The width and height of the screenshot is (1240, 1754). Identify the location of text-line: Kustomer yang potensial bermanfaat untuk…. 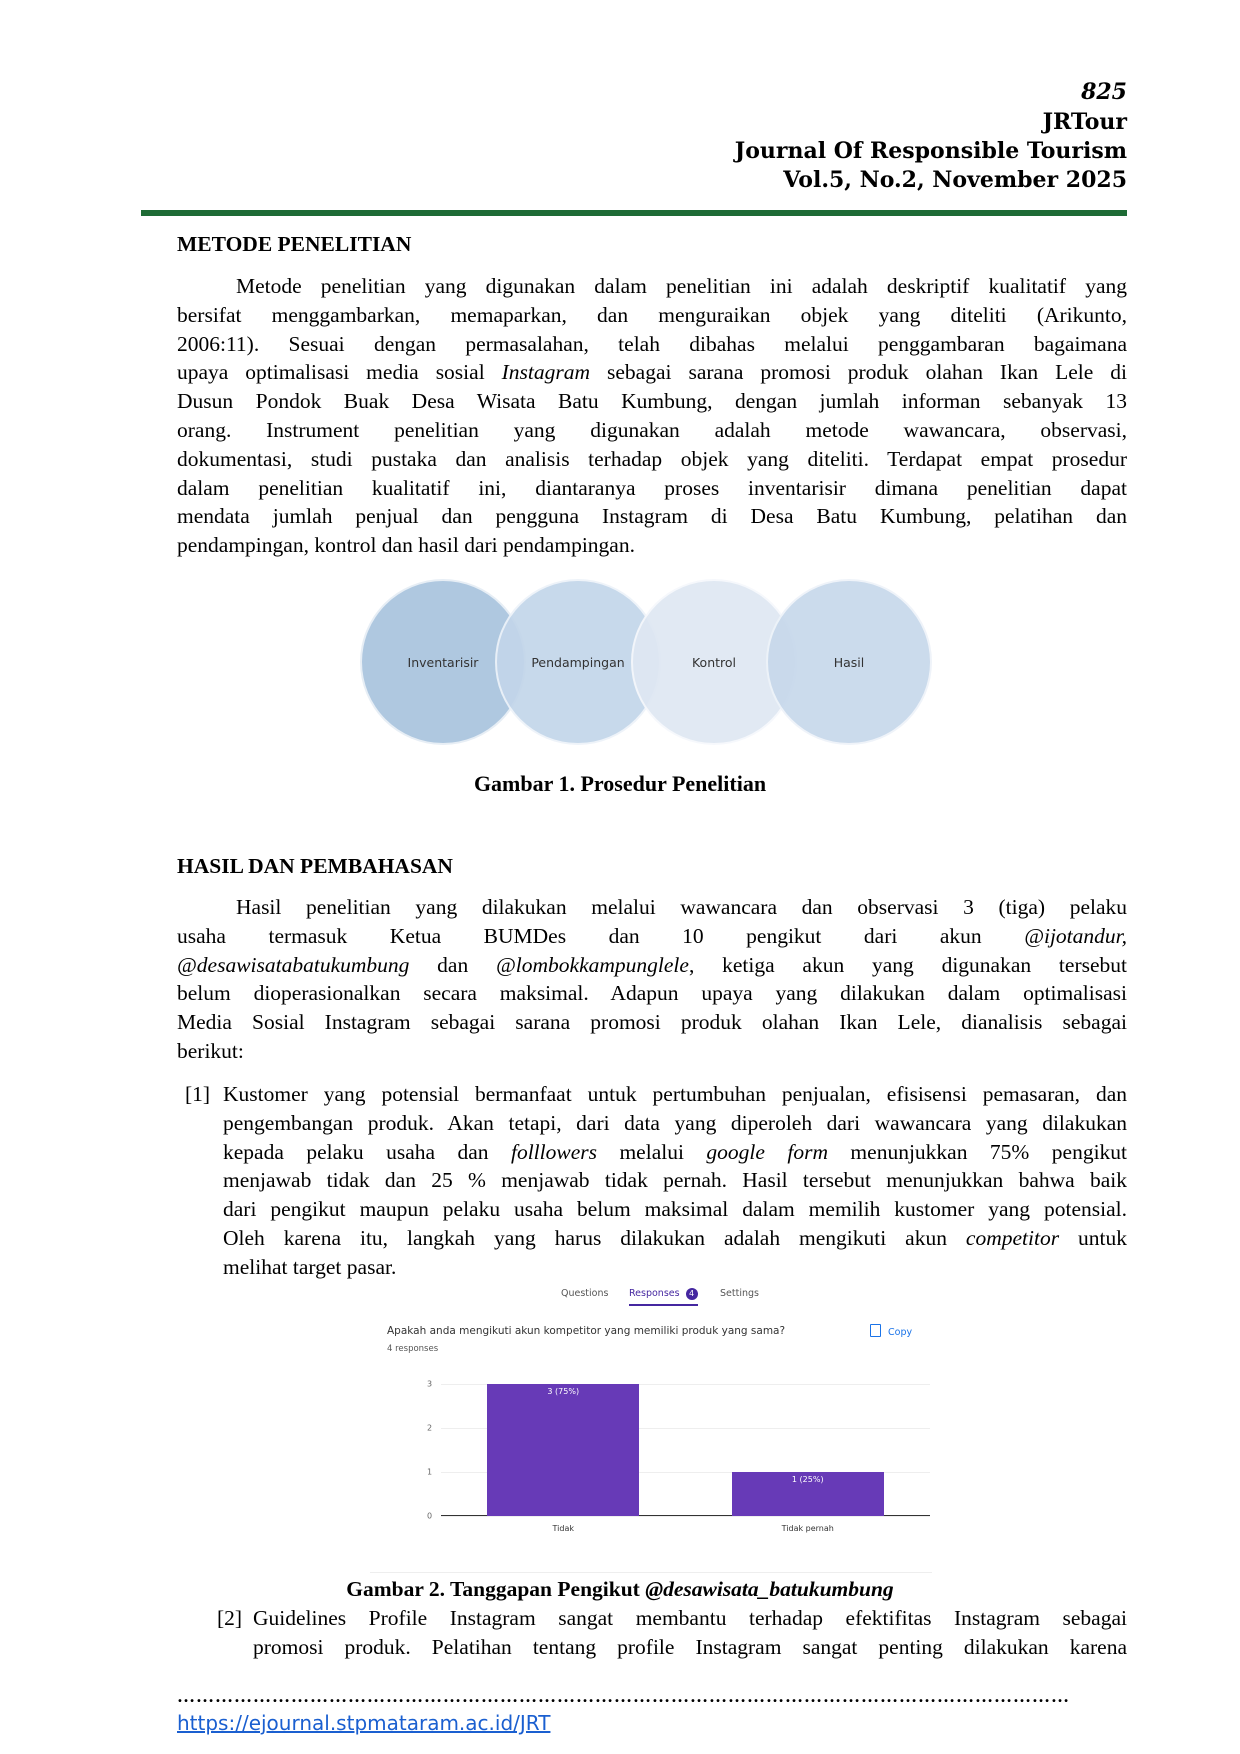
(675, 1094).